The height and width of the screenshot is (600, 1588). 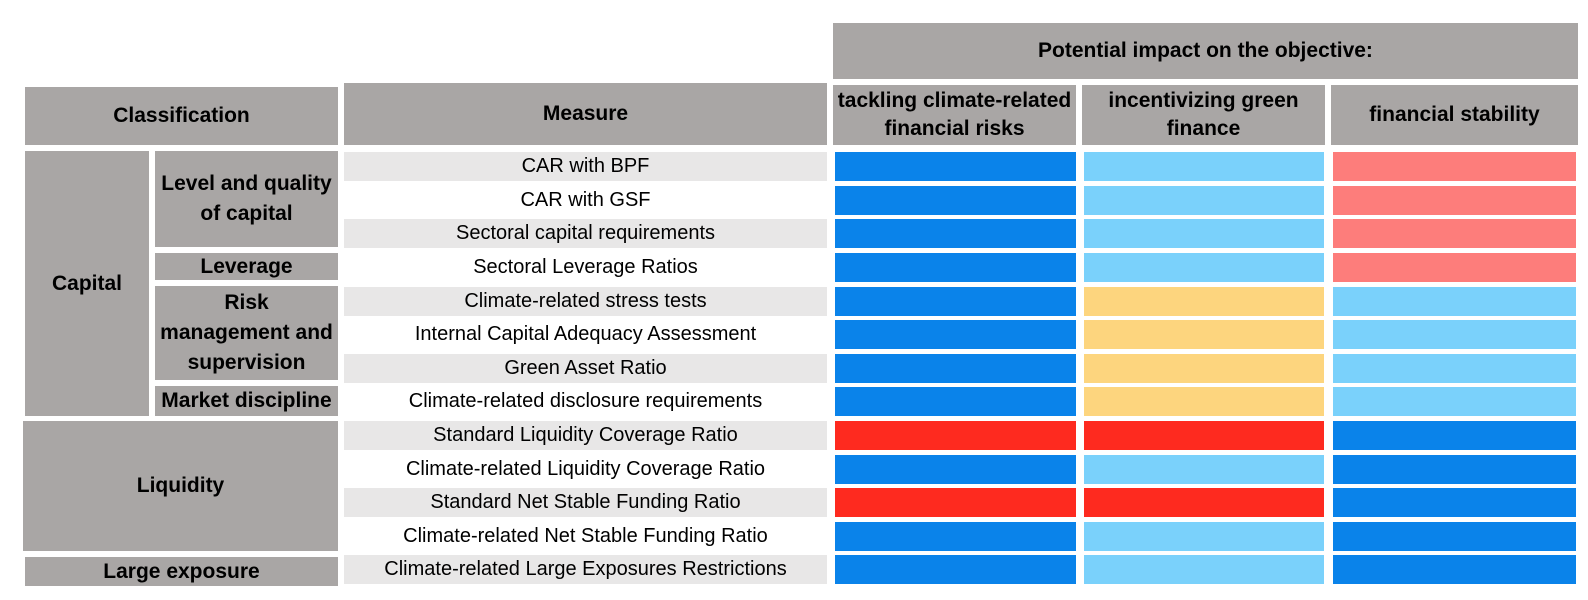 What do you see at coordinates (585, 267) in the screenshot?
I see `measure-cell: Sectoral Leverage Ratios` at bounding box center [585, 267].